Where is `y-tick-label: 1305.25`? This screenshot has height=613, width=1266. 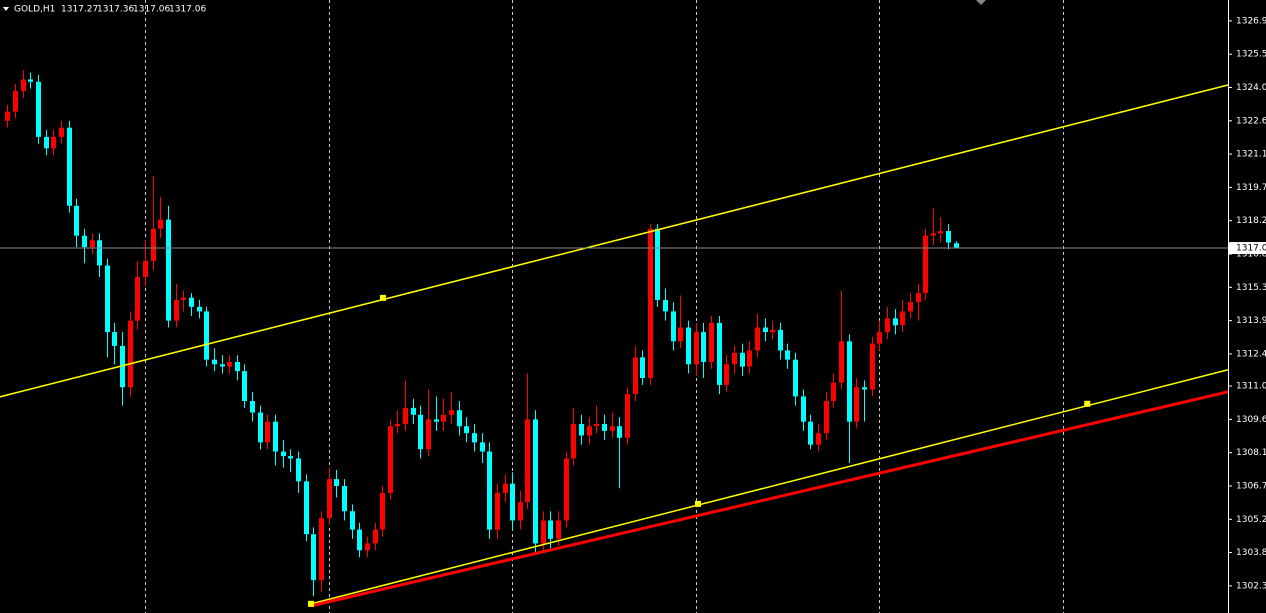
y-tick-label: 1305.25 is located at coordinates (1251, 520).